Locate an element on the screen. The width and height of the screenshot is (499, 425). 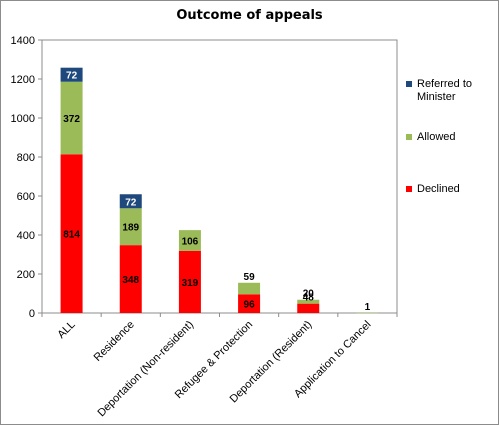
data-label: 814 is located at coordinates (71, 235).